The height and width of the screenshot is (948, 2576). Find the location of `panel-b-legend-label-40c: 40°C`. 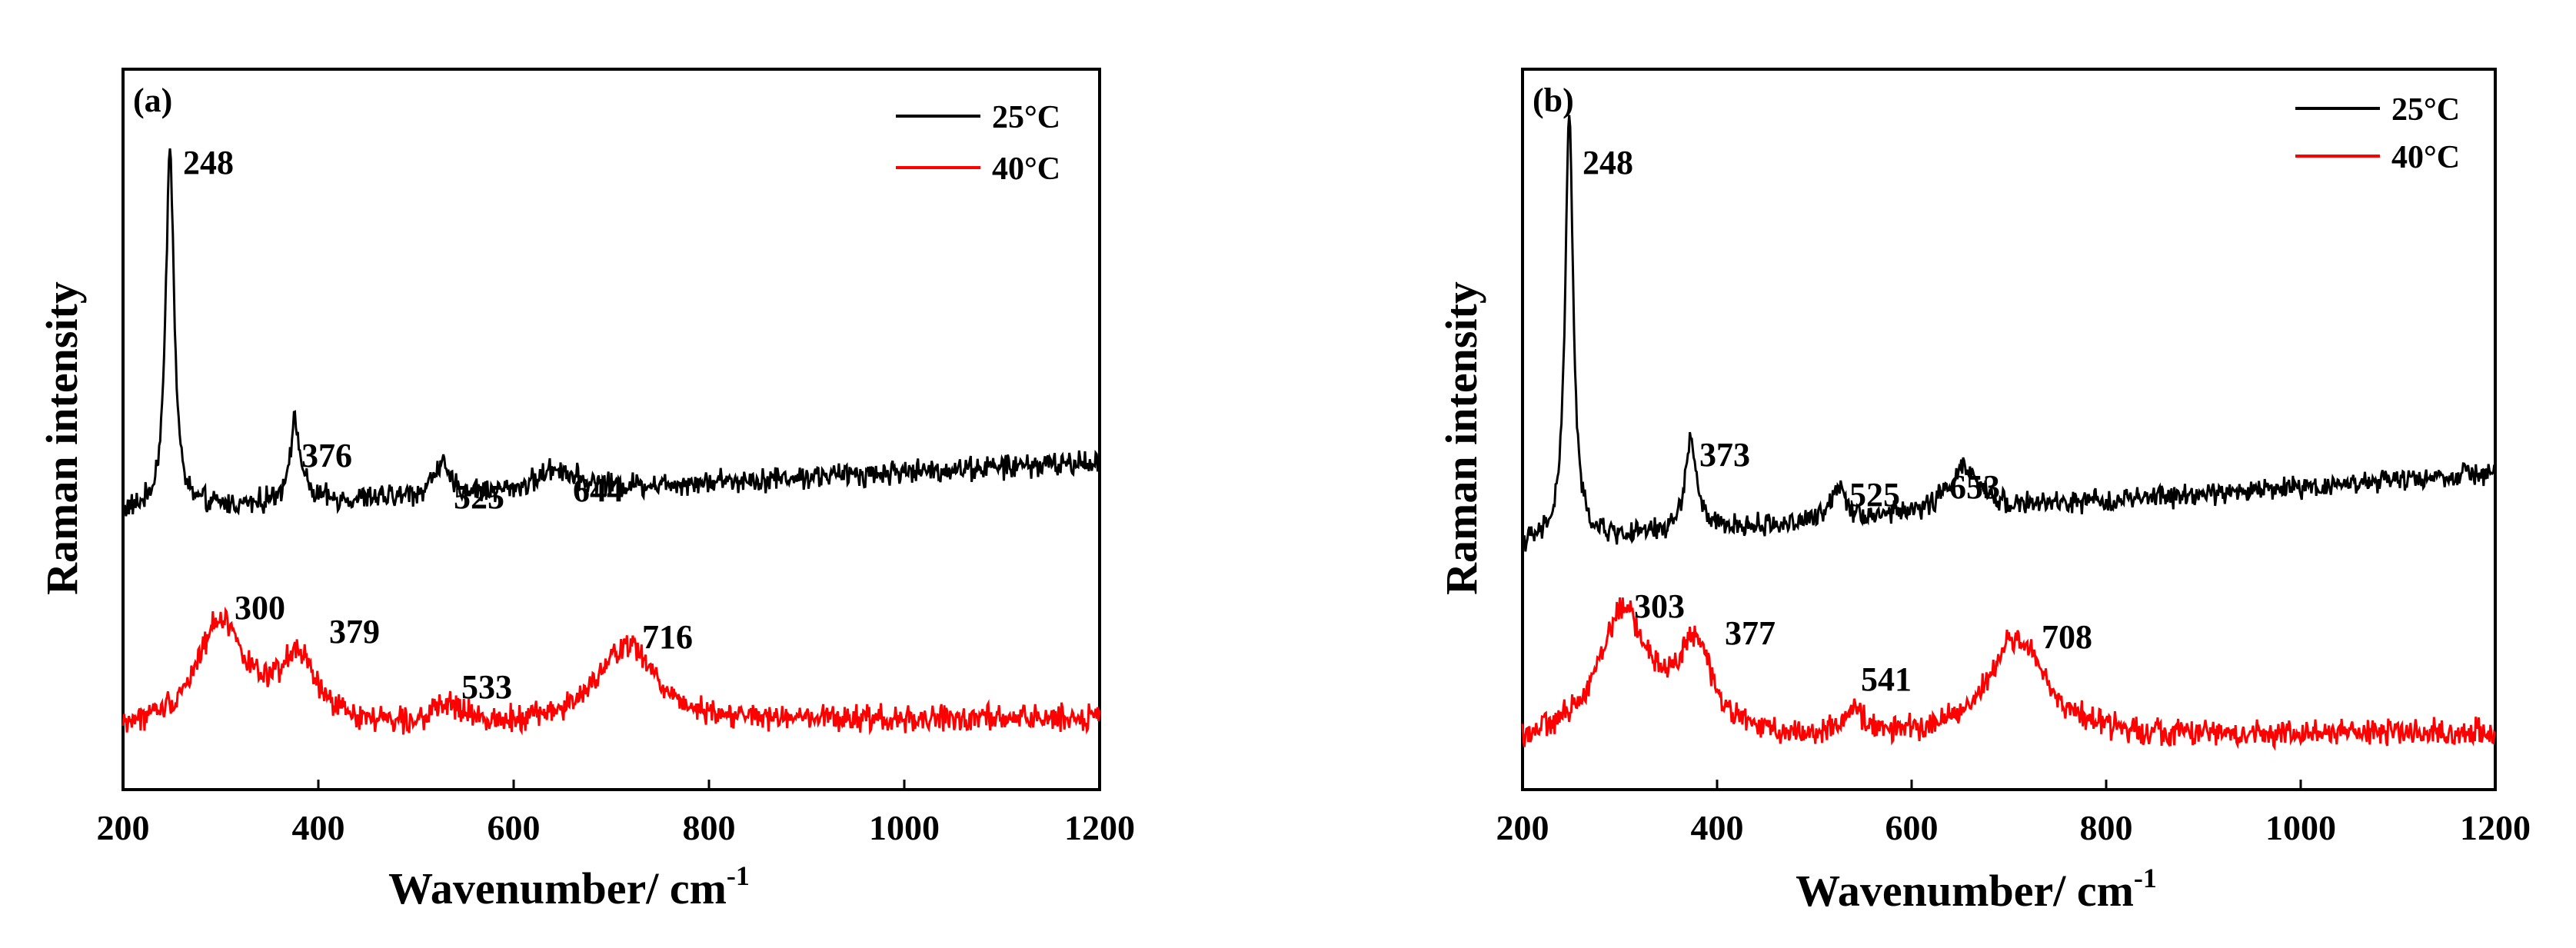

panel-b-legend-label-40c: 40°C is located at coordinates (2425, 157).